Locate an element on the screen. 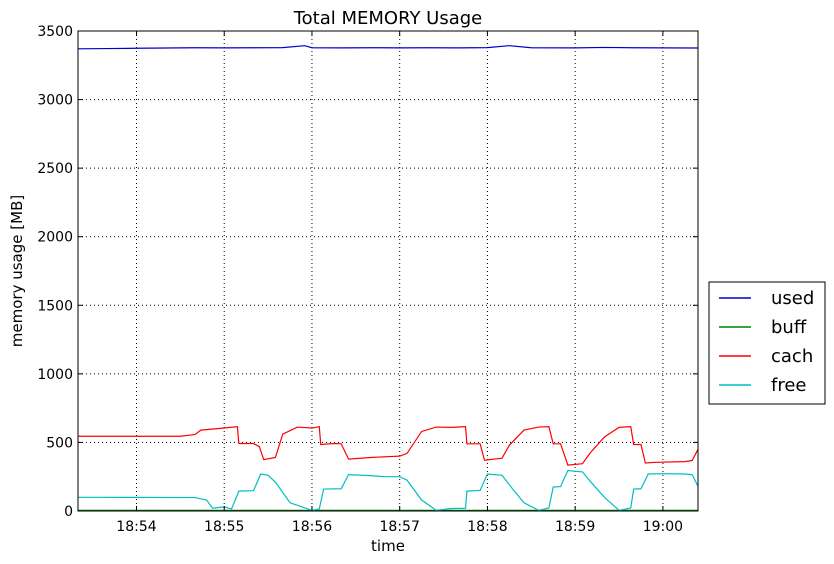  y-tick-label: 2000 is located at coordinates (55, 238).